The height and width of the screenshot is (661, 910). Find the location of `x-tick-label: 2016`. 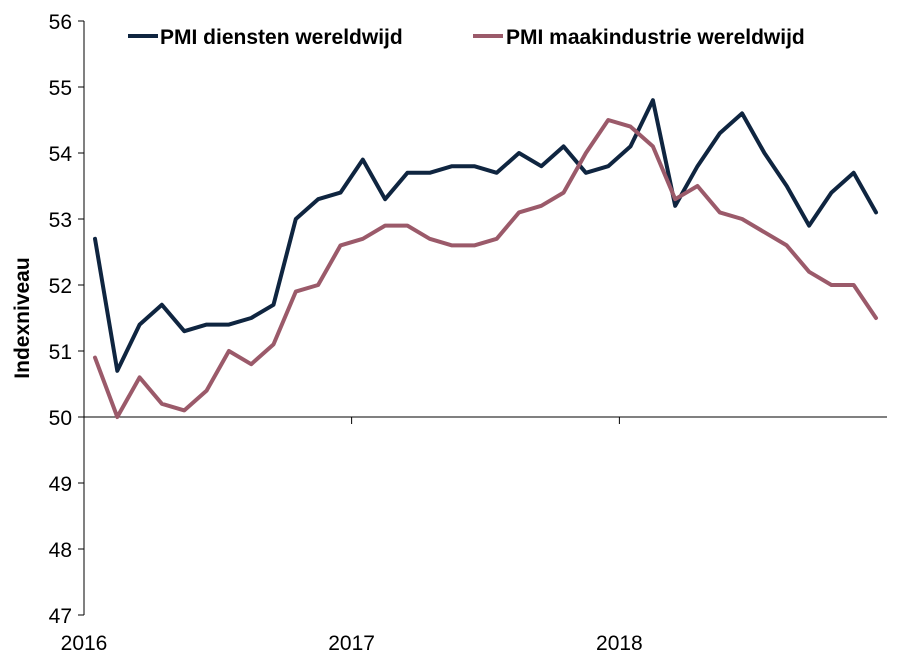

x-tick-label: 2016 is located at coordinates (84, 643).